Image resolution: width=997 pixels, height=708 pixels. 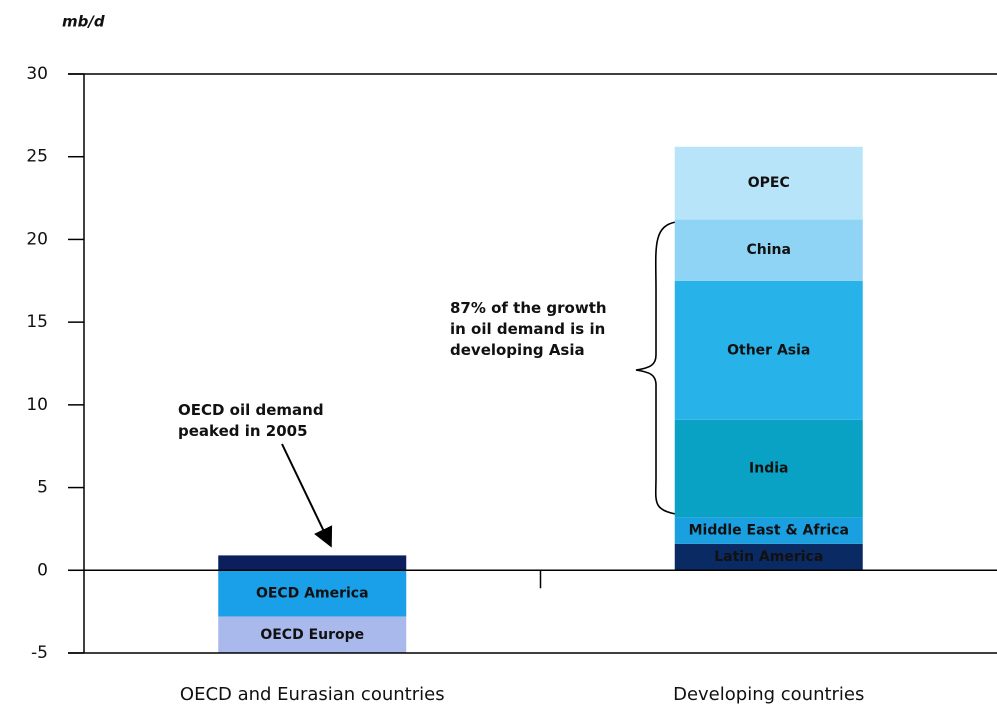 I want to click on segment-label: Middle East & Africa, so click(x=769, y=531).